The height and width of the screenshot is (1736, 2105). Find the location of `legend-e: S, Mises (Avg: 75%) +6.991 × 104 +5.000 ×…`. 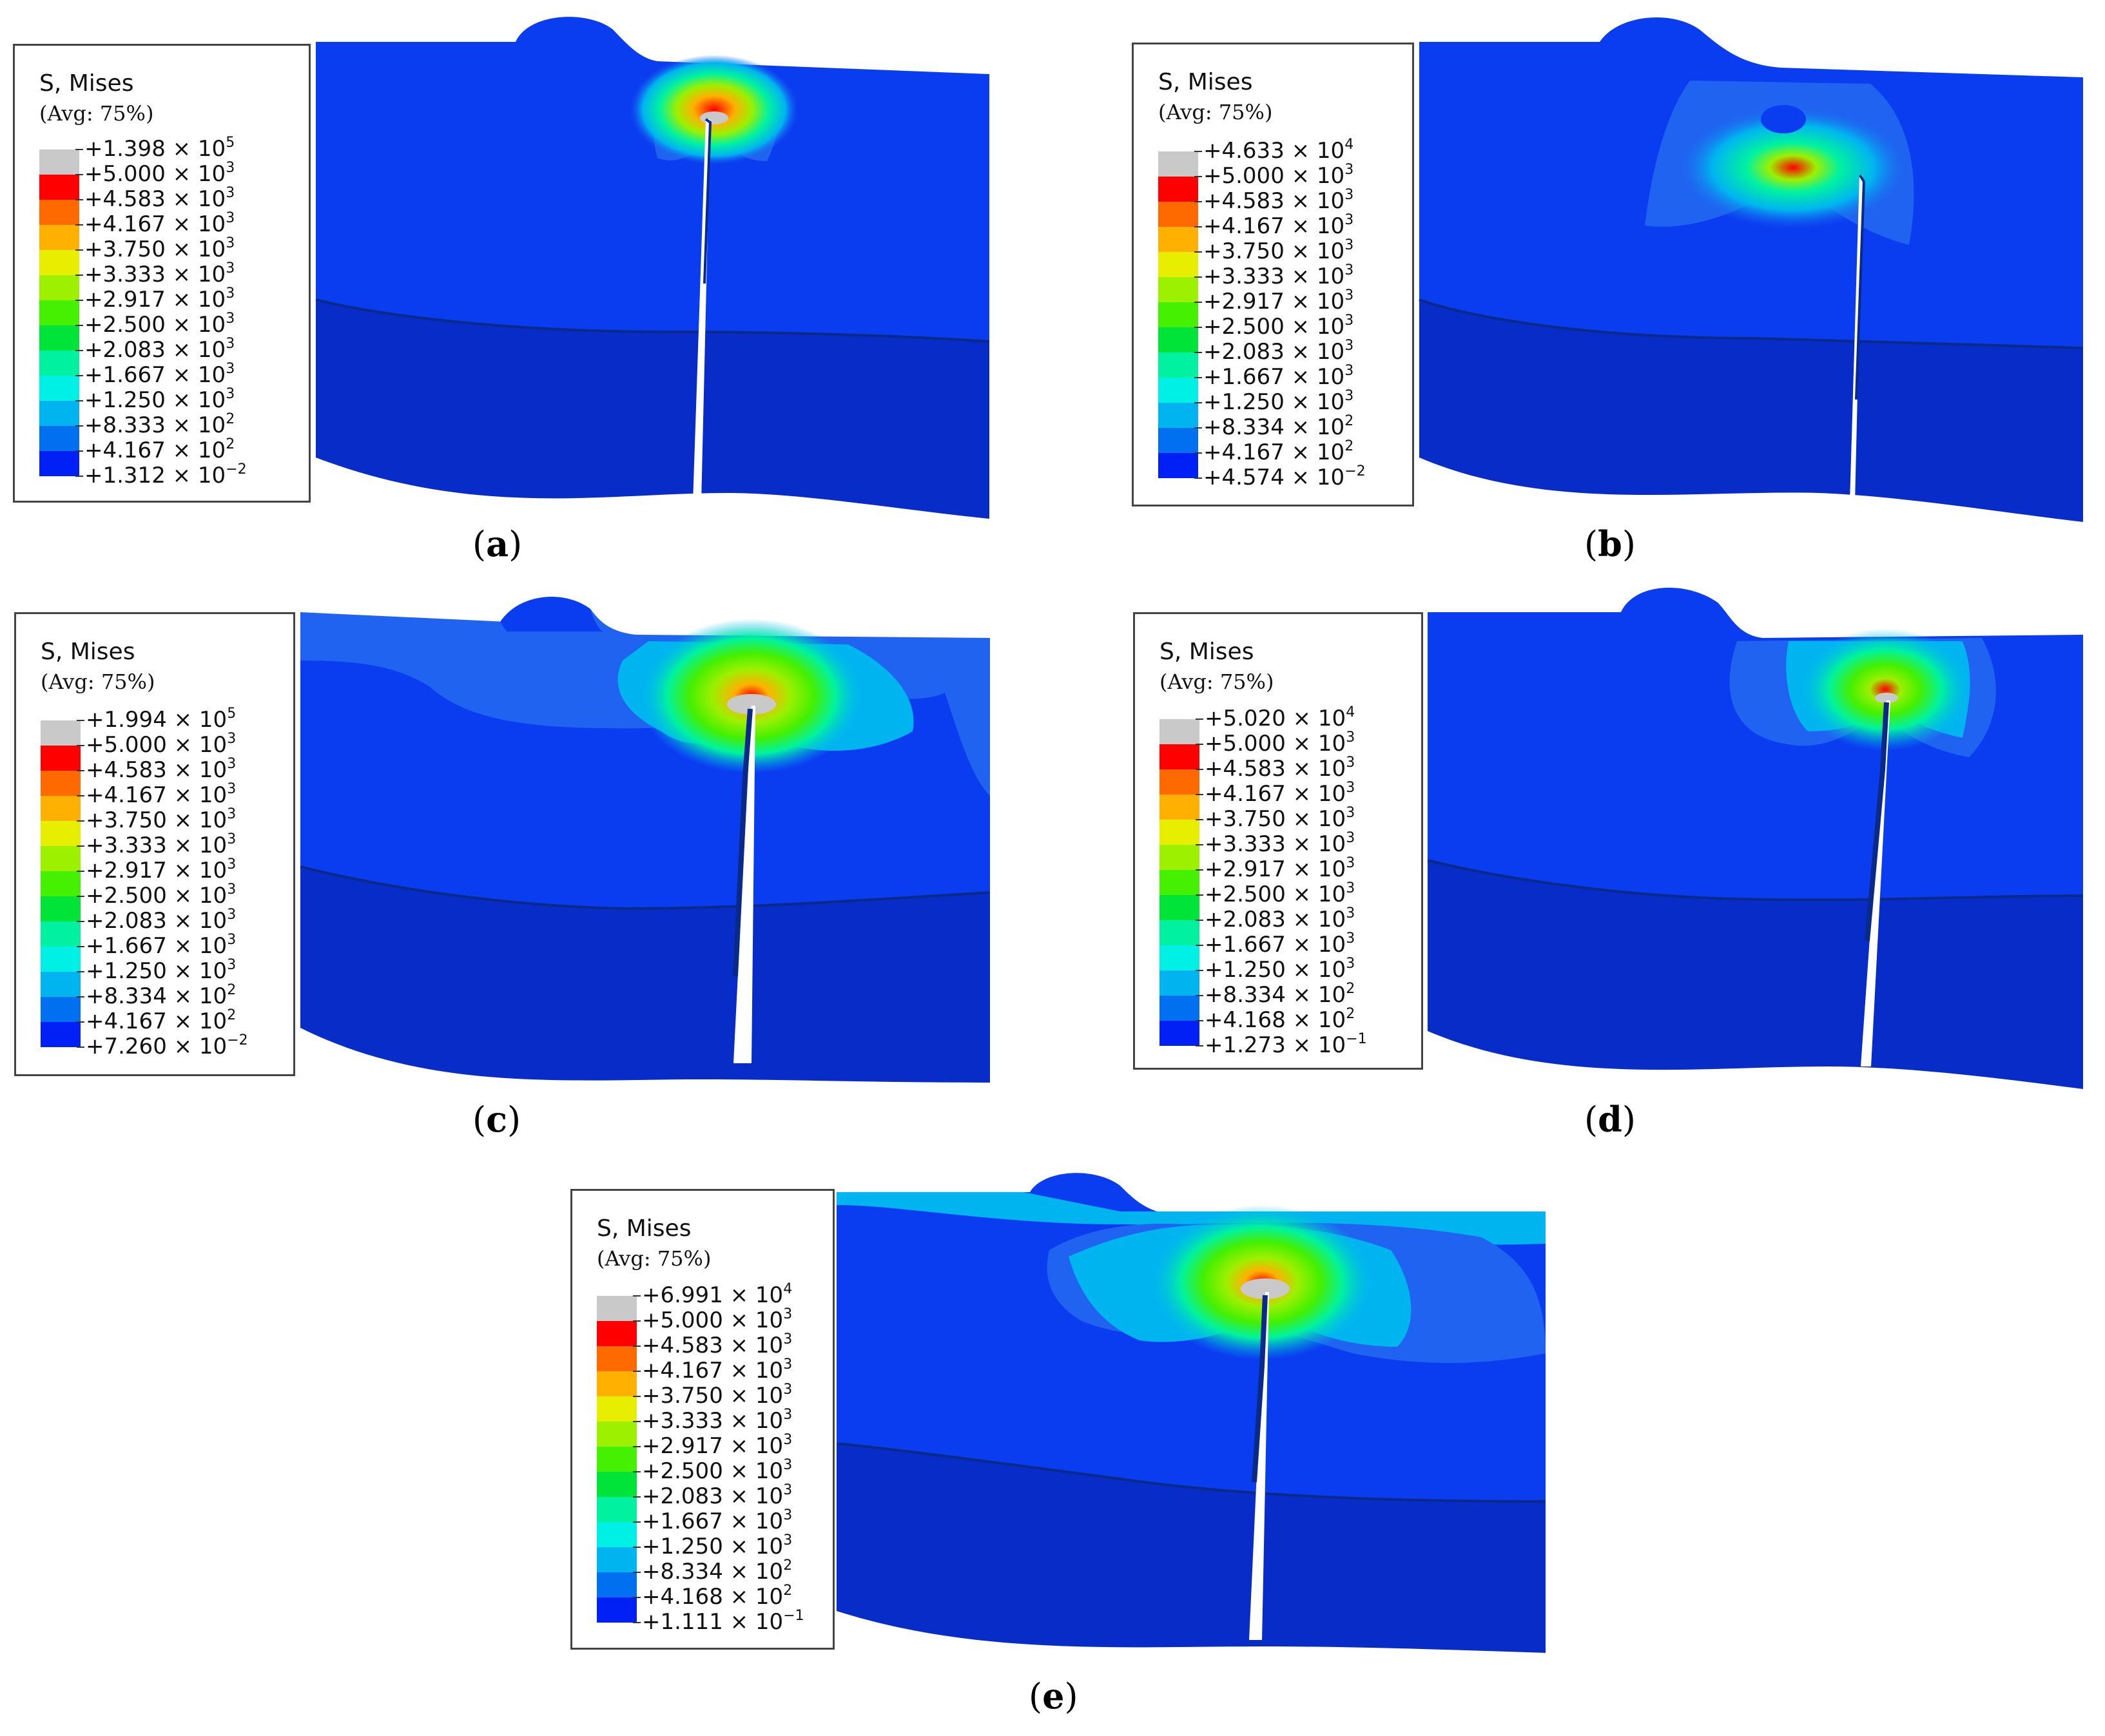

legend-e: S, Mises (Avg: 75%) +6.991 × 104 +5.000 ×… is located at coordinates (702, 1420).